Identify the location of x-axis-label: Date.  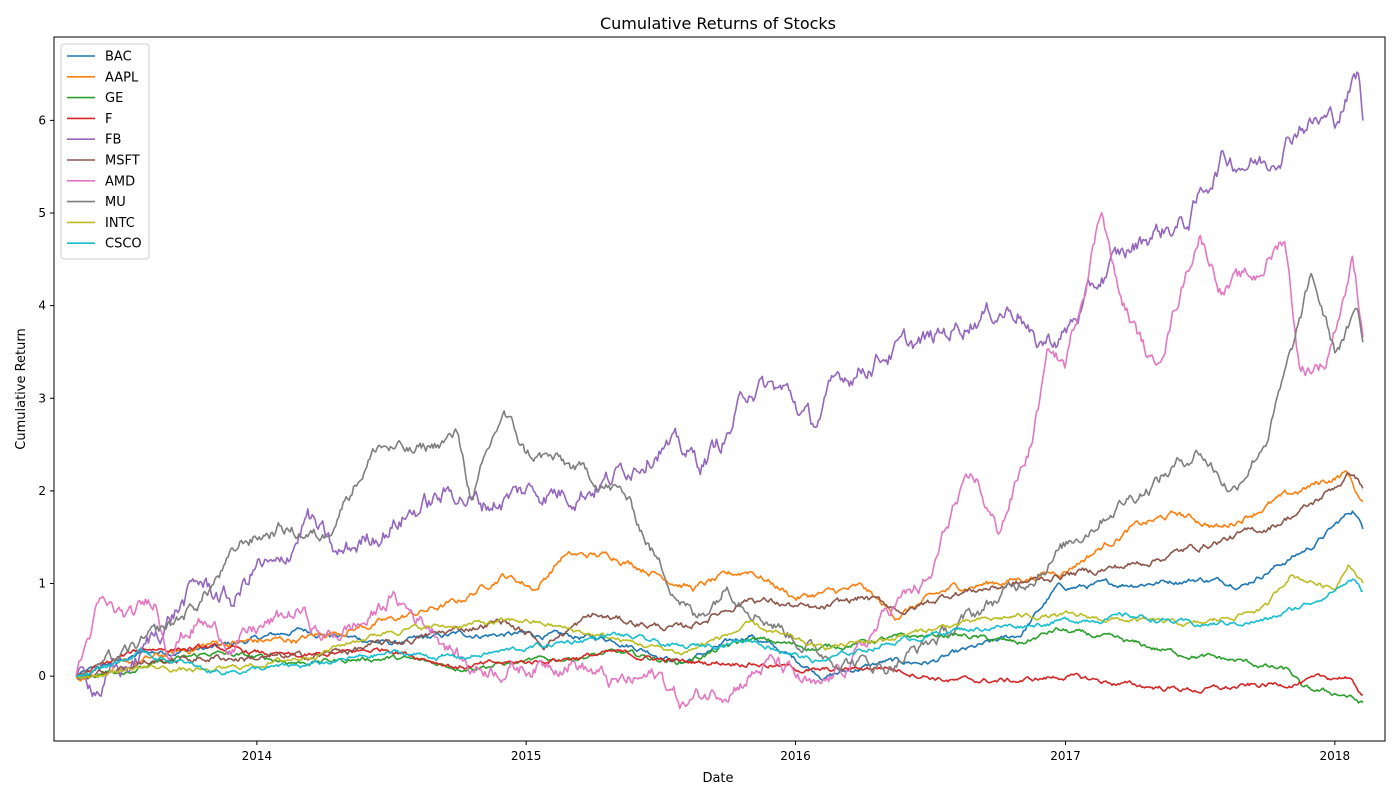
(717, 778).